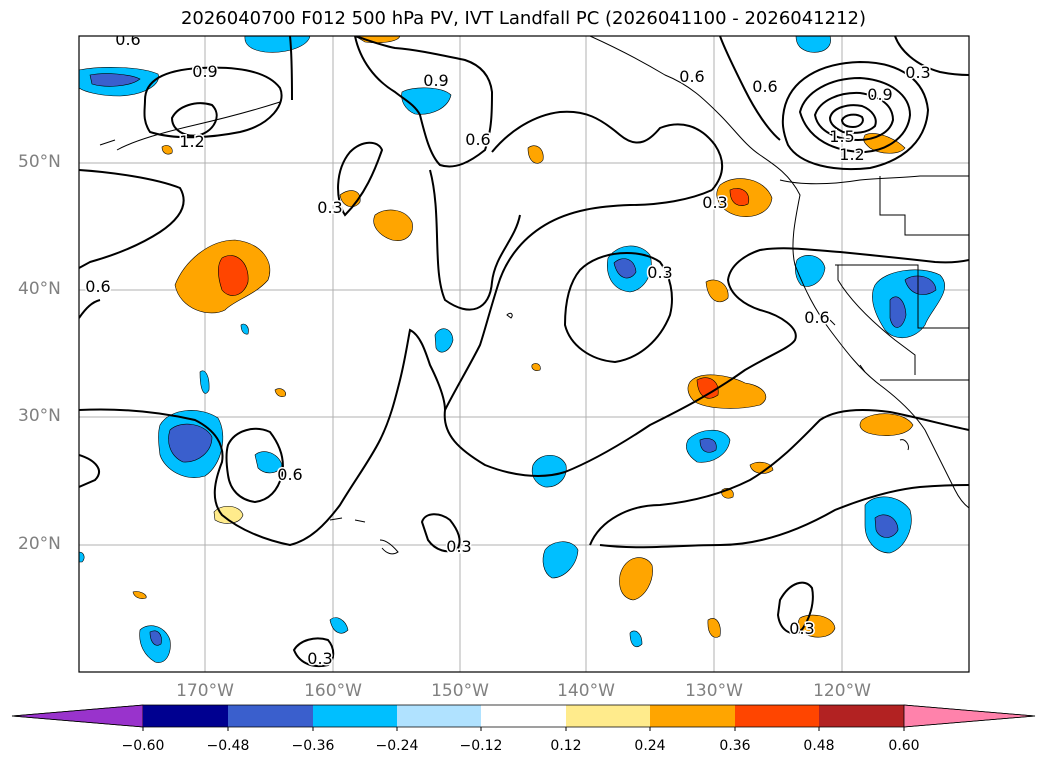  I want to click on lon-label: 150°W, so click(460, 691).